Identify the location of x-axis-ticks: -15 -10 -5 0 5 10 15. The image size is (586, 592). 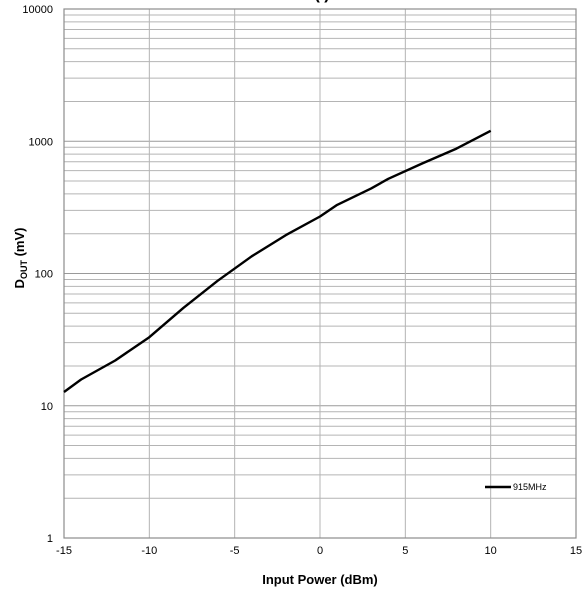
(319, 551).